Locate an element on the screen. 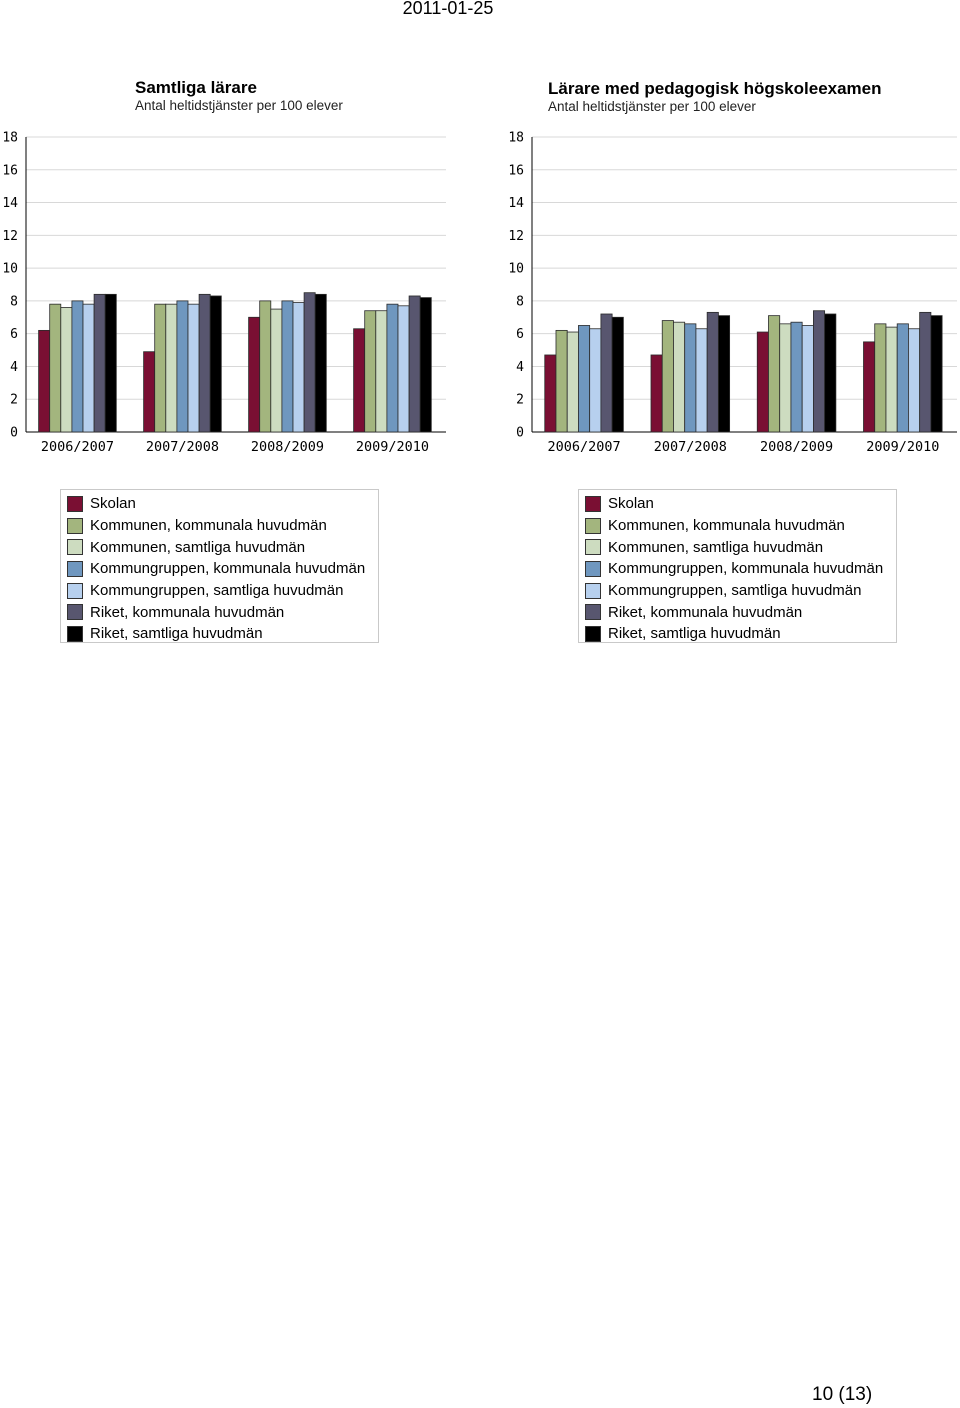 The width and height of the screenshot is (960, 1408). legend-label: Kommunen, samtliga huvudmän is located at coordinates (716, 547).